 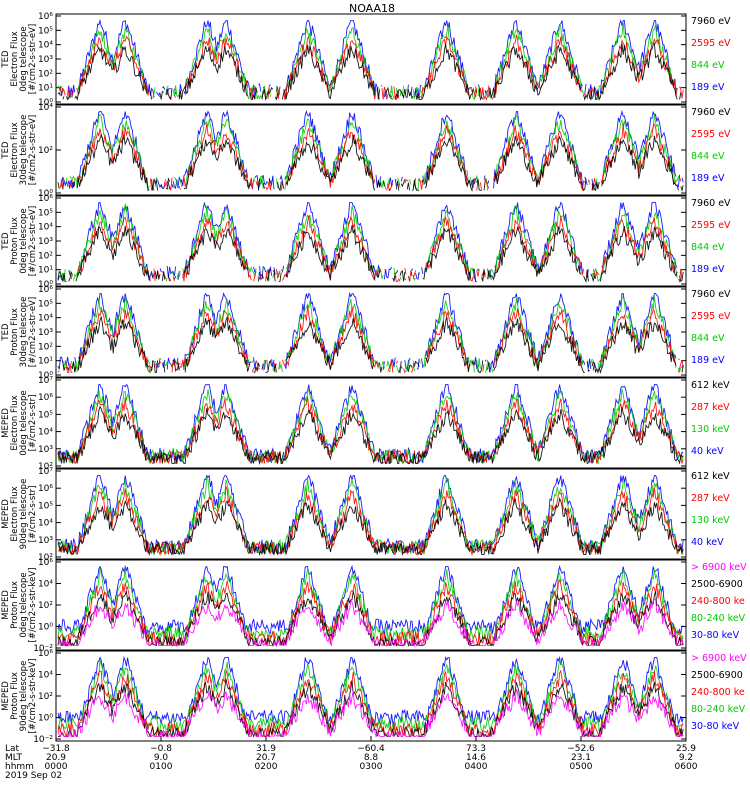 I want to click on x-row-label: Lat, so click(x=12, y=749).